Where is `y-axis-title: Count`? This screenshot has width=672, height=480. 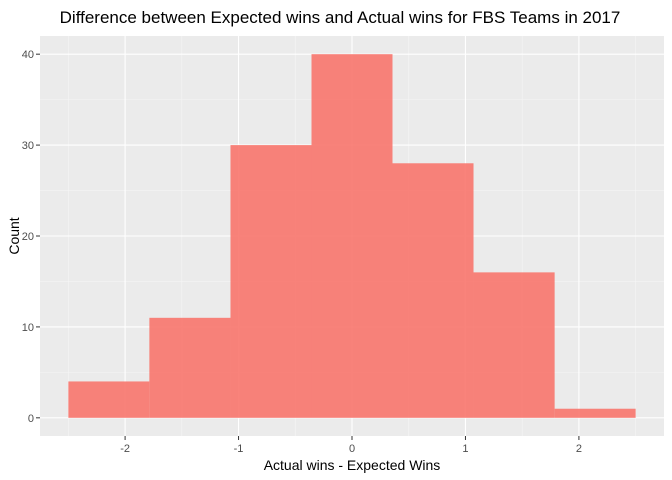
y-axis-title: Count is located at coordinates (14, 235).